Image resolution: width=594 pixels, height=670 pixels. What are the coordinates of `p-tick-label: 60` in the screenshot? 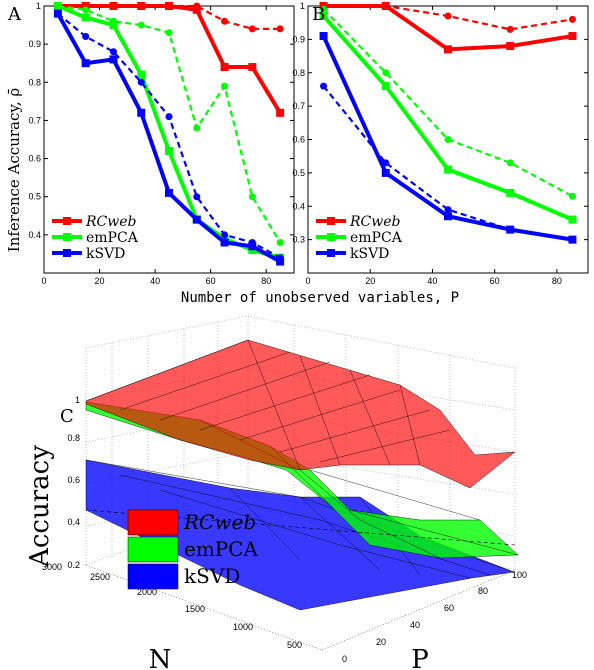 It's located at (449, 608).